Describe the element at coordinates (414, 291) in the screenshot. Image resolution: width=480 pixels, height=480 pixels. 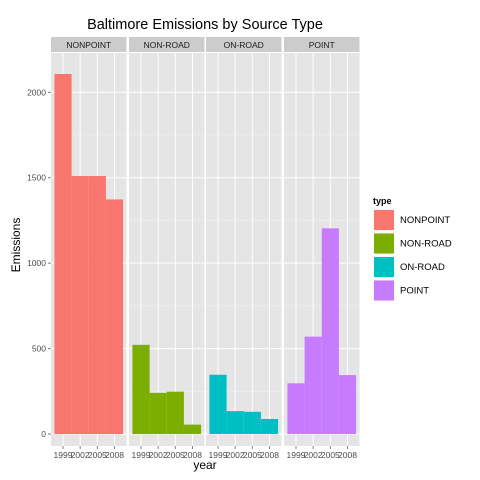
I see `legend-label: POINT` at that location.